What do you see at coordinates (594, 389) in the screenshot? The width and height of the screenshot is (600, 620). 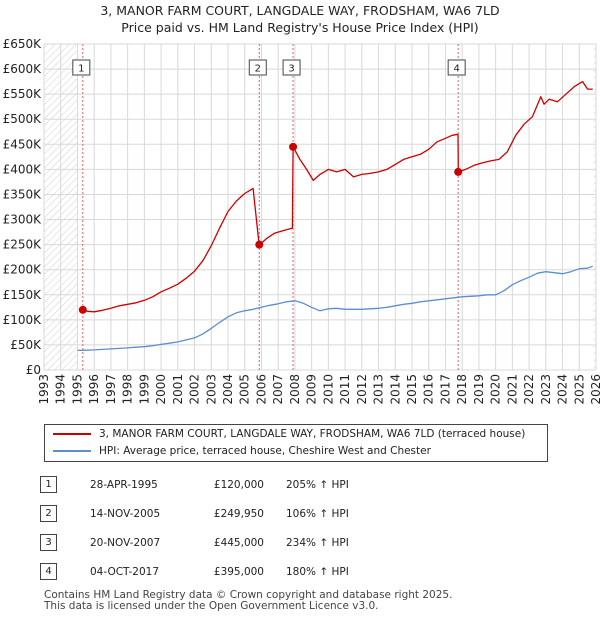 I see `x-tick-label: 2026` at bounding box center [594, 389].